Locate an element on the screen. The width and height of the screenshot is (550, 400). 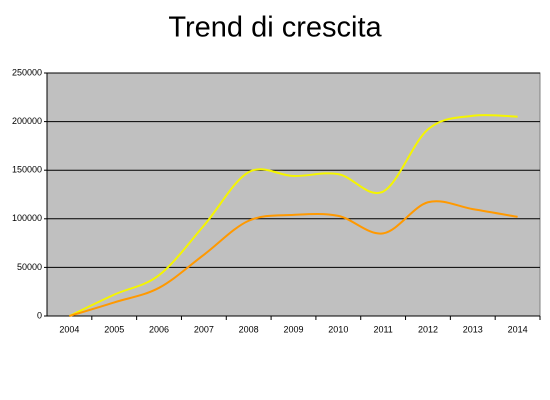
x-tick-label: 2007 is located at coordinates (204, 329).